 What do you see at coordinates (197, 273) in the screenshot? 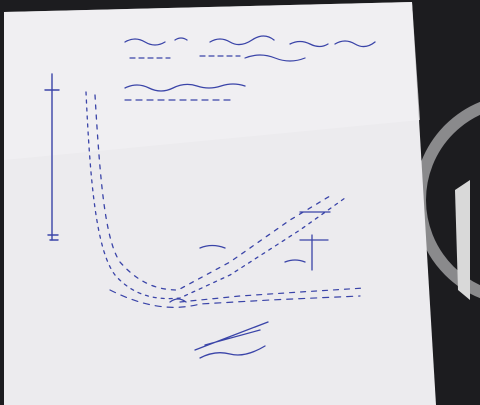
I see `curve-labels` at bounding box center [197, 273].